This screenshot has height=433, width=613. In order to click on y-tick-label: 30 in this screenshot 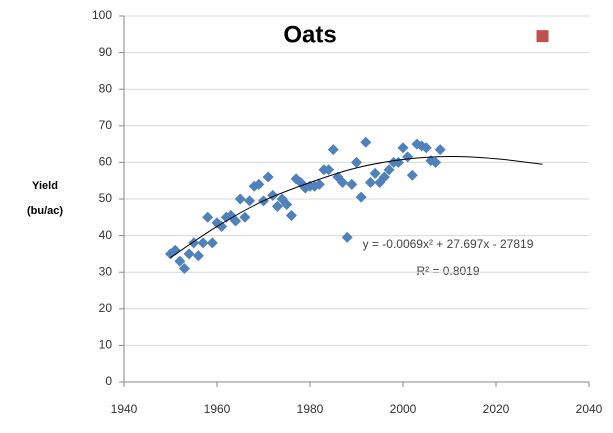, I will do `click(106, 271)`.